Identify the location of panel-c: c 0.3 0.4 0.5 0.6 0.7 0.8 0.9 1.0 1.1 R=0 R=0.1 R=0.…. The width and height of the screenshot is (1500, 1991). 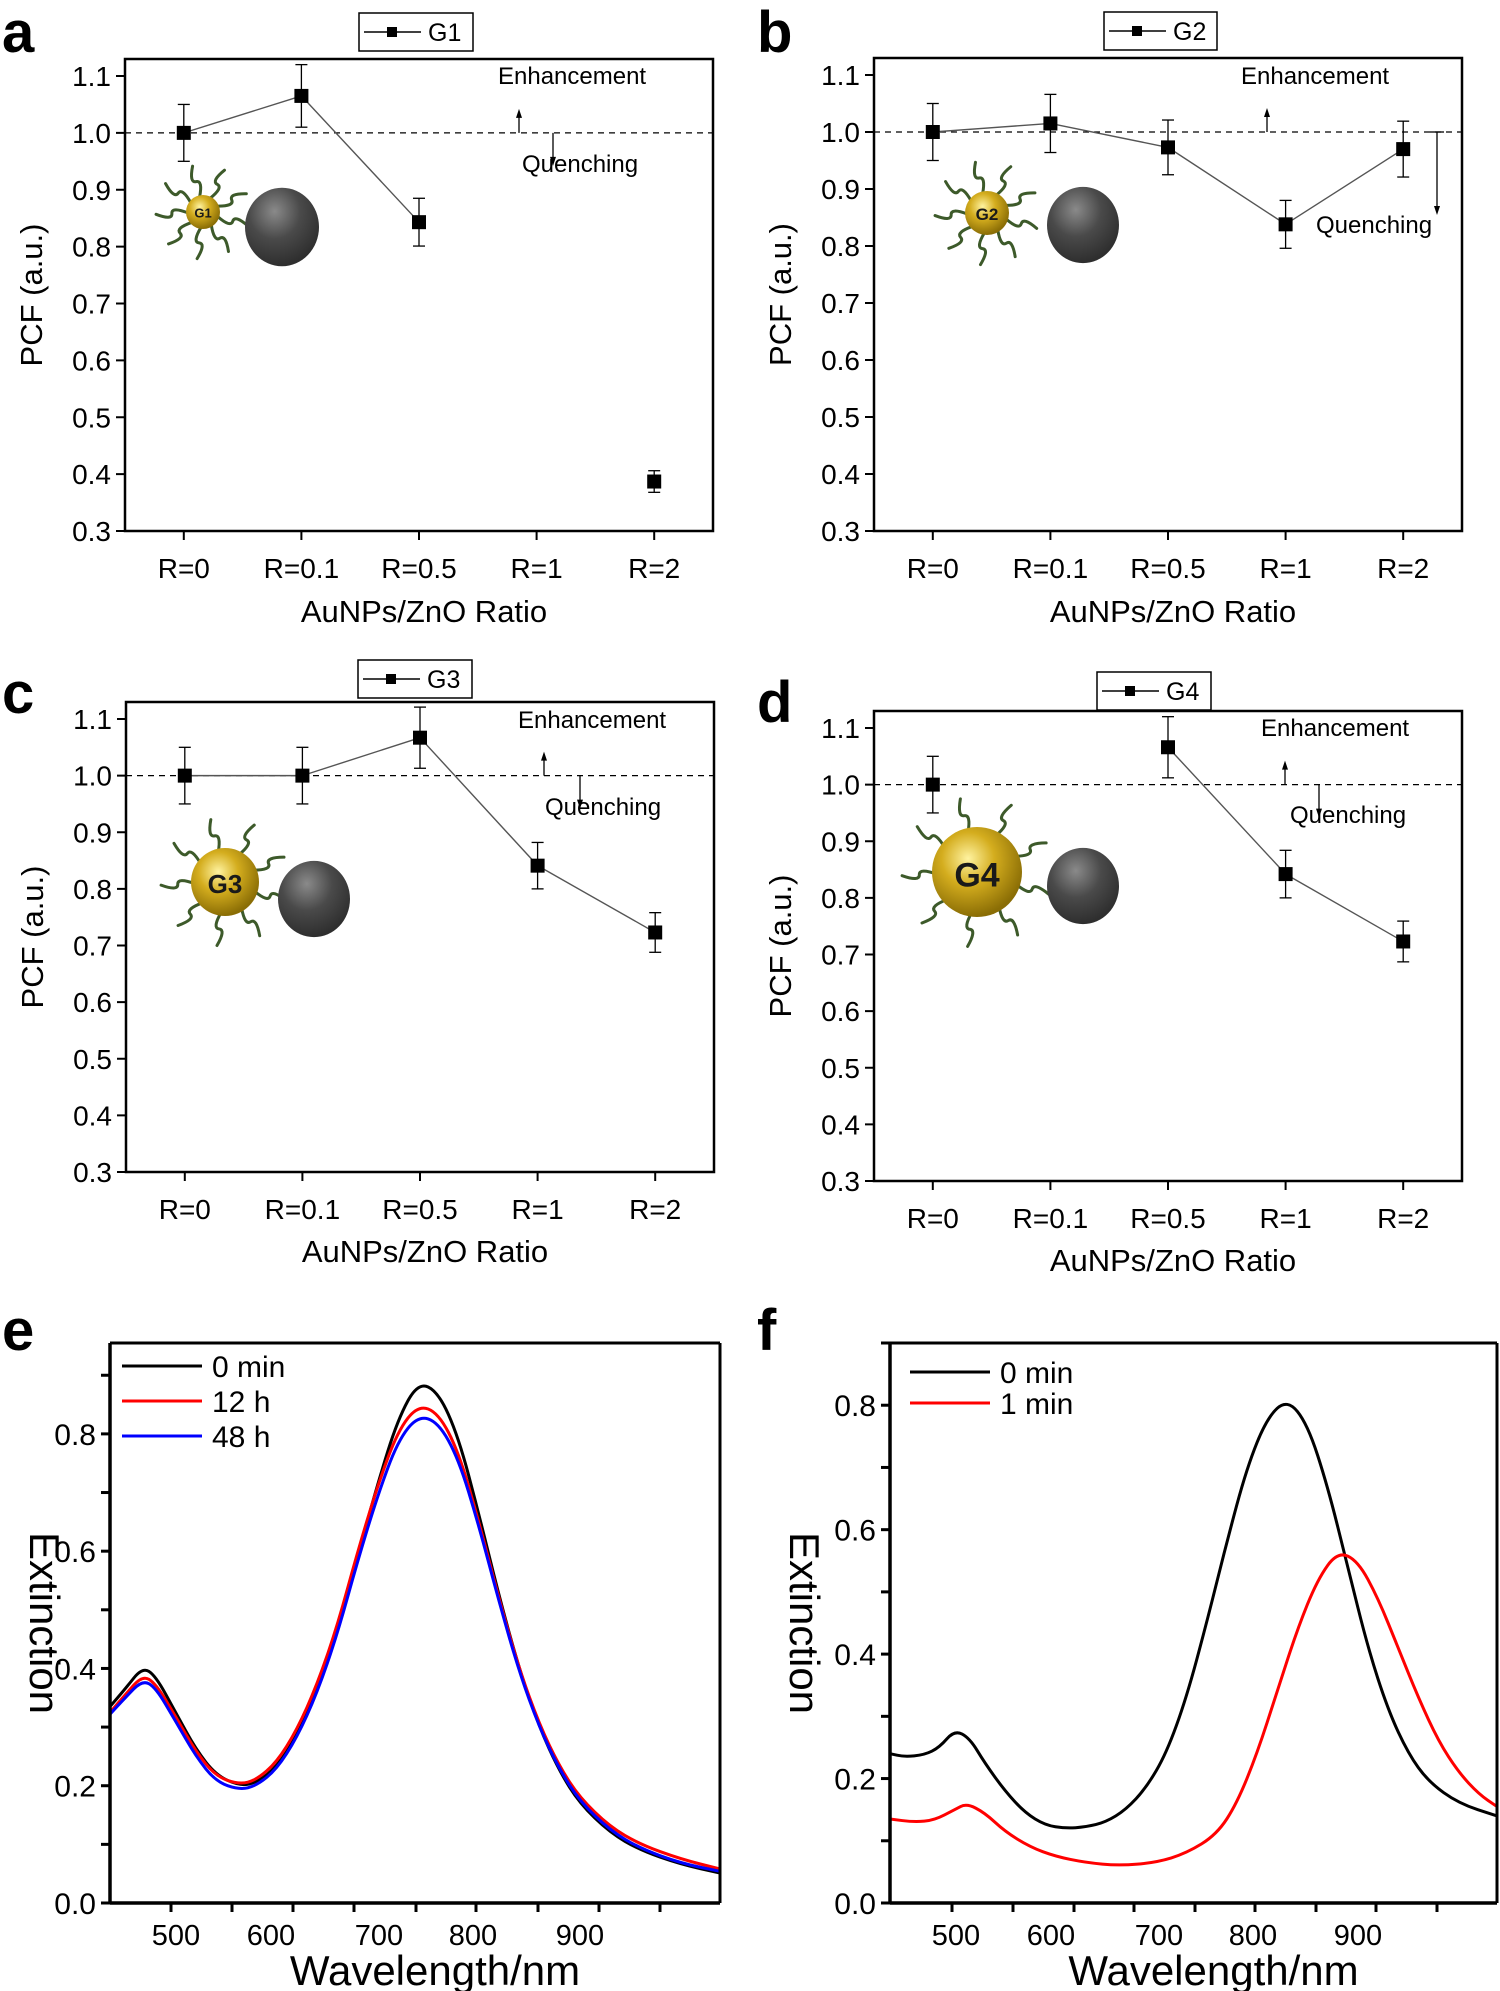
(359, 964).